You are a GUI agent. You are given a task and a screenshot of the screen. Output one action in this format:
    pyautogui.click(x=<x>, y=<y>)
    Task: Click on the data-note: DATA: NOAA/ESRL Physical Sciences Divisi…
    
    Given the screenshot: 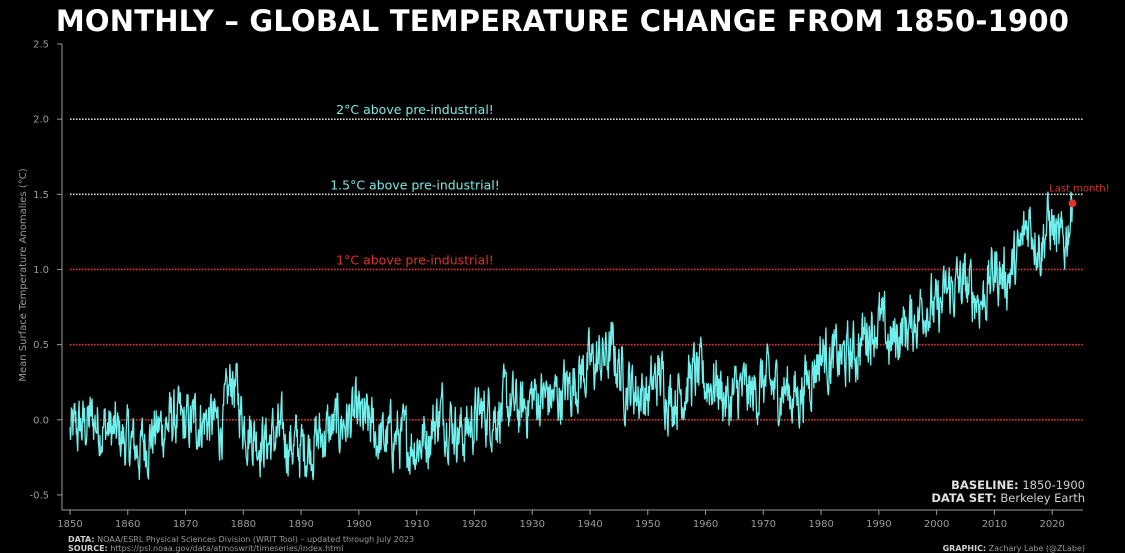 What is the action you would take?
    pyautogui.click(x=241, y=539)
    